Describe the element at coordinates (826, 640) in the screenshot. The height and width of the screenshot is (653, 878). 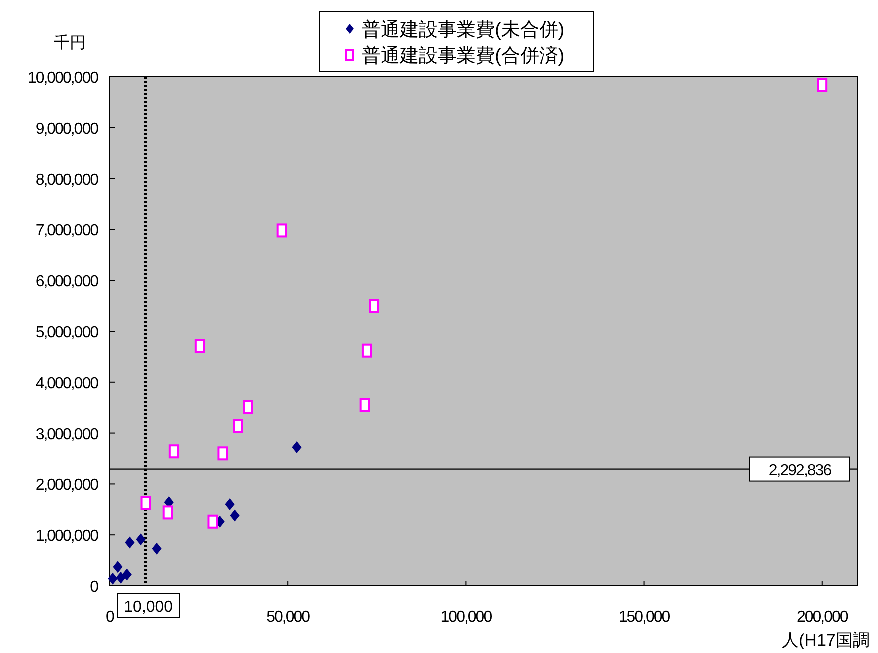
I see `x-axis-title: 人(H17国調` at that location.